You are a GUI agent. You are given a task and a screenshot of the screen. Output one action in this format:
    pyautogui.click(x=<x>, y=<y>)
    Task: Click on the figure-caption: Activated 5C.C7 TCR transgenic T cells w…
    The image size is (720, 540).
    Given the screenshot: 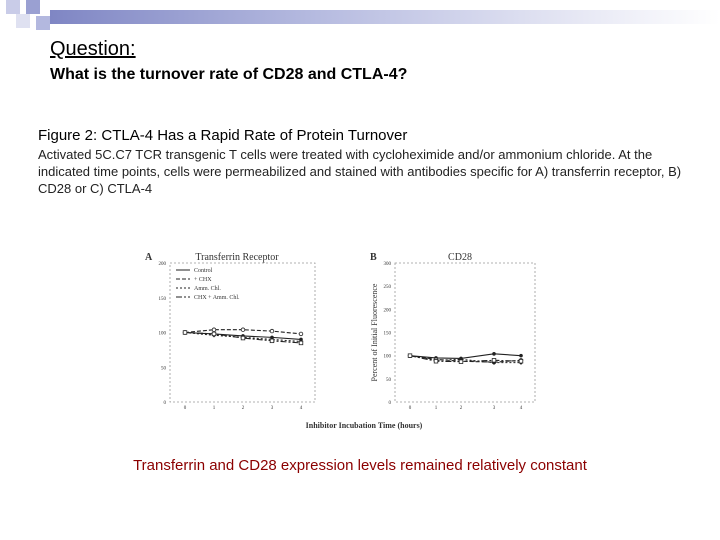 What is the action you would take?
    pyautogui.click(x=360, y=171)
    